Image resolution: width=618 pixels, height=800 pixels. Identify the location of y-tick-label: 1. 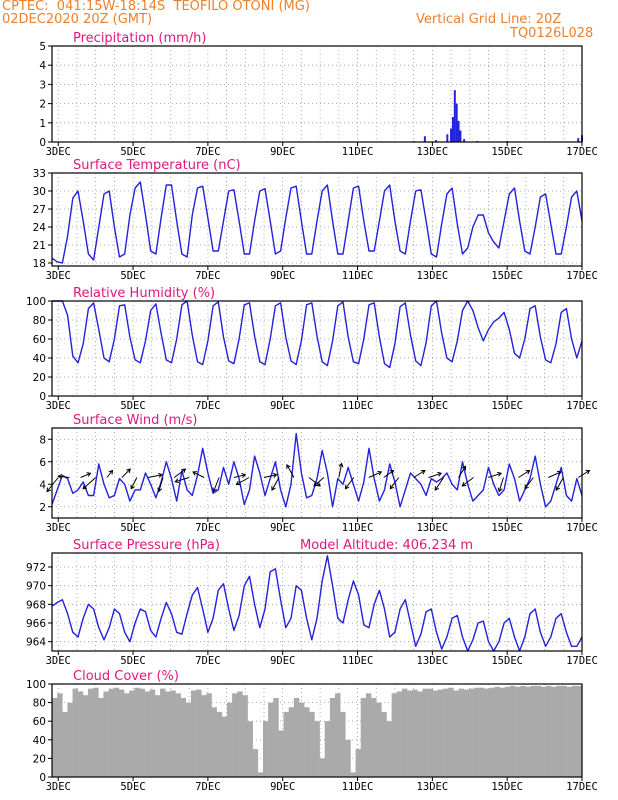
(42, 124).